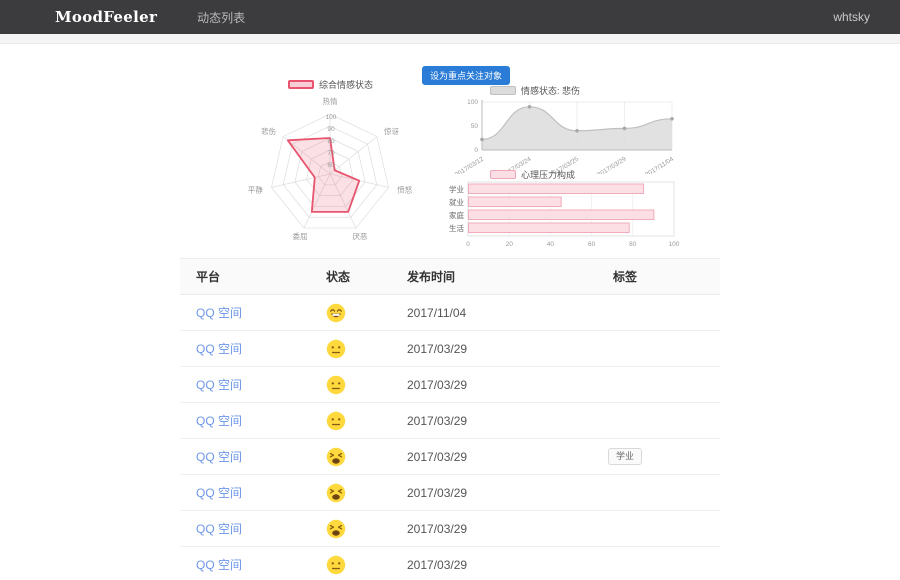 This screenshot has width=900, height=580. What do you see at coordinates (106, 17) in the screenshot?
I see `brand-logo: MoodFeeler` at bounding box center [106, 17].